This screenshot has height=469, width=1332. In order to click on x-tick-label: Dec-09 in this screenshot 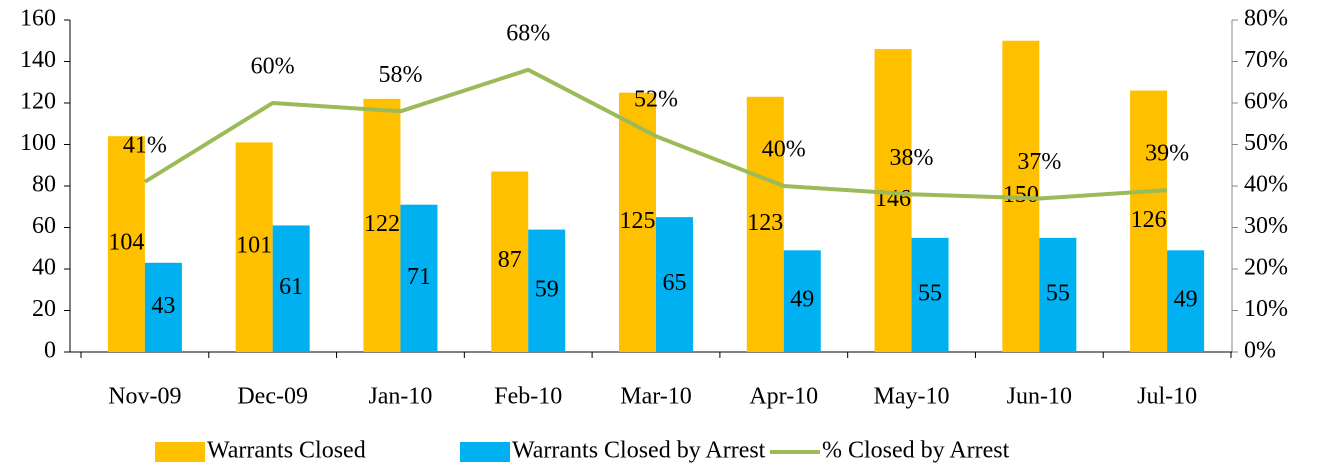, I will do `click(272, 397)`.